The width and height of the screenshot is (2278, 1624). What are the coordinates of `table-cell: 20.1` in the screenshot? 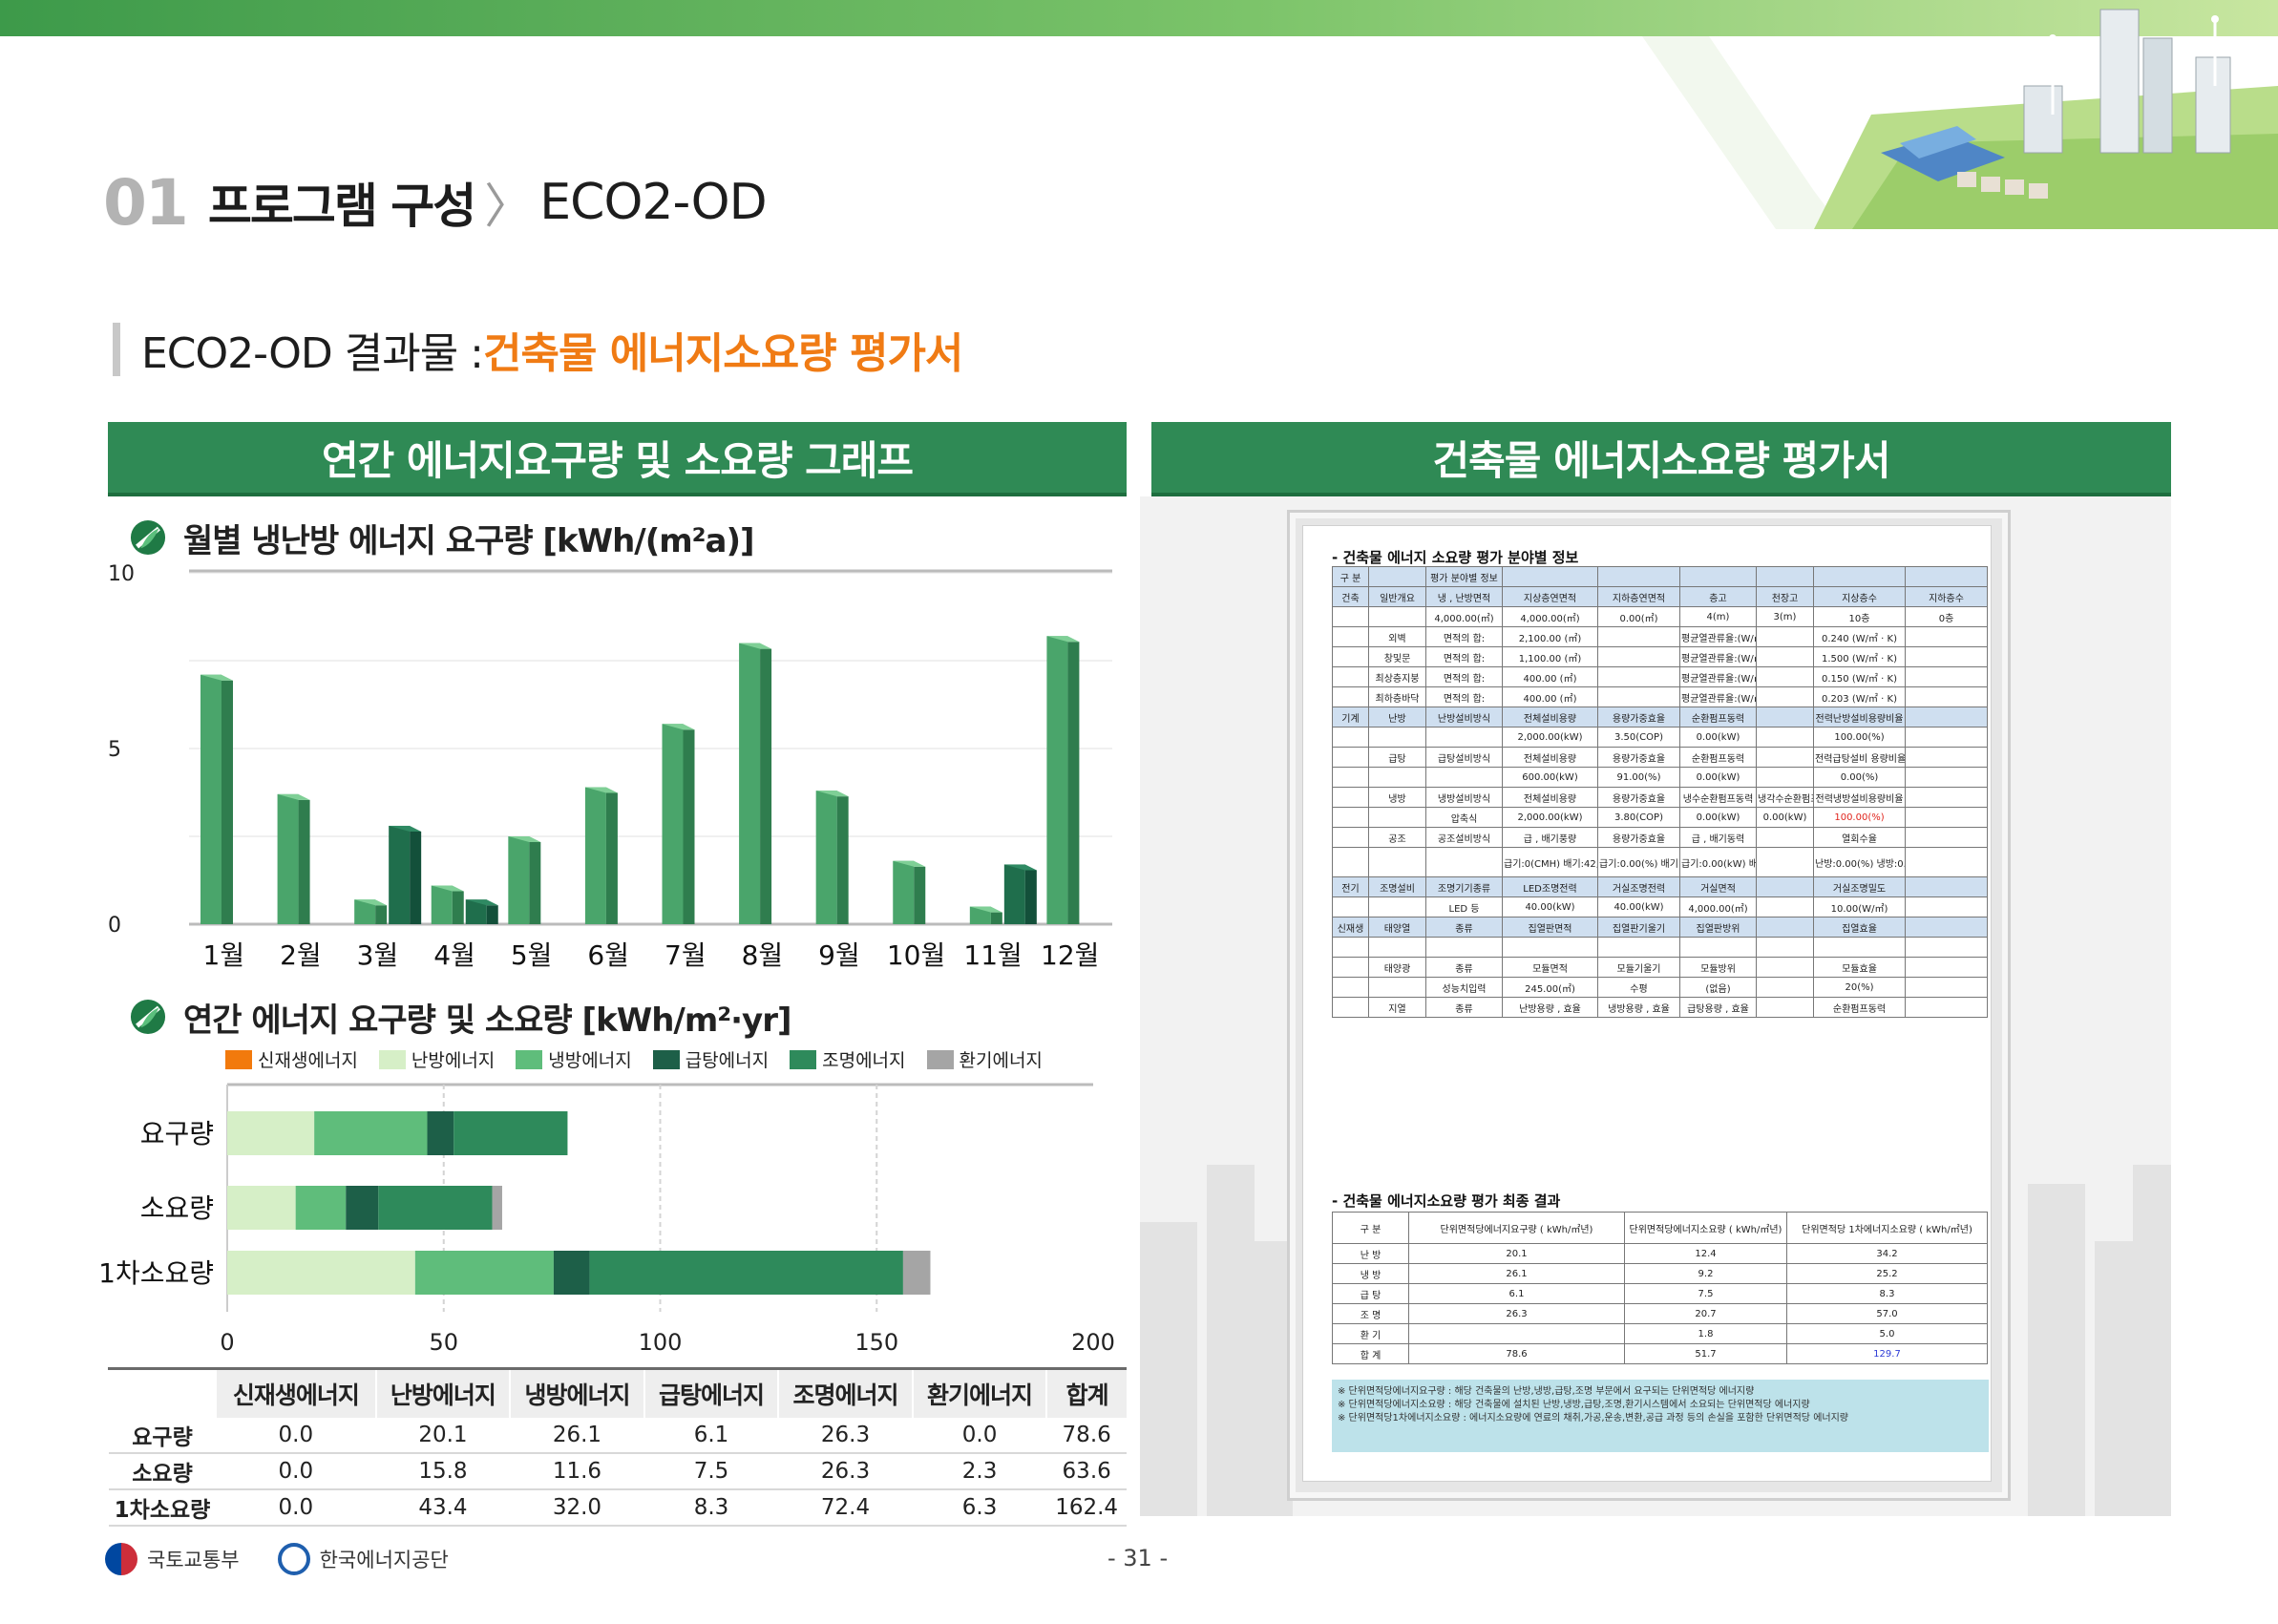 It's located at (443, 1436).